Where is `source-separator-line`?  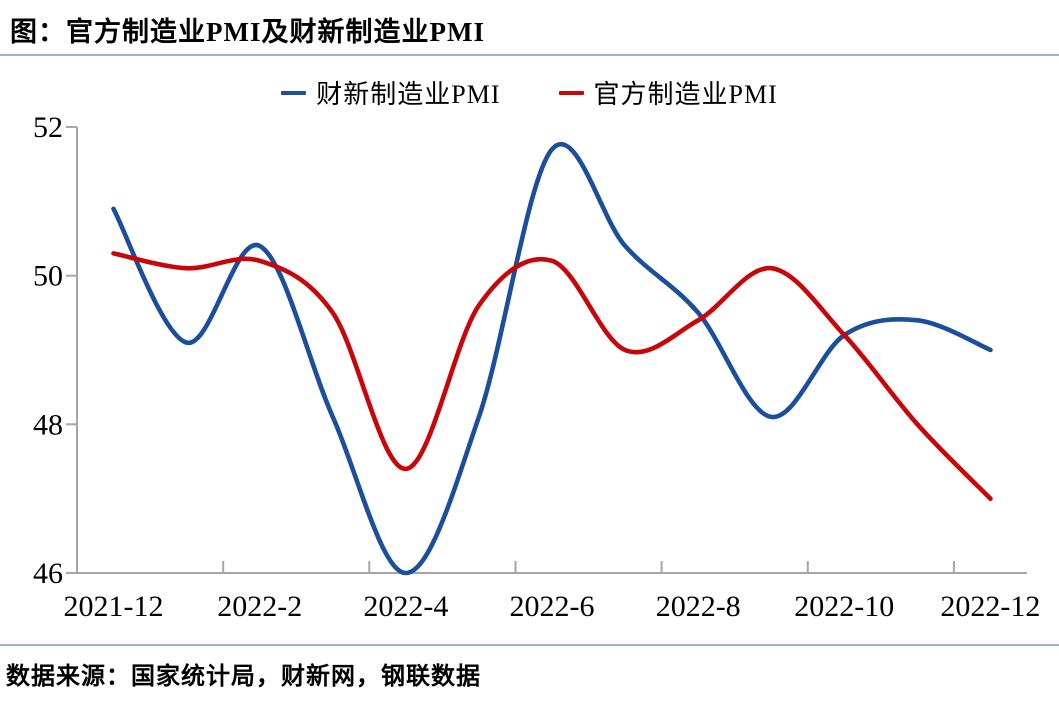
source-separator-line is located at coordinates (529, 645).